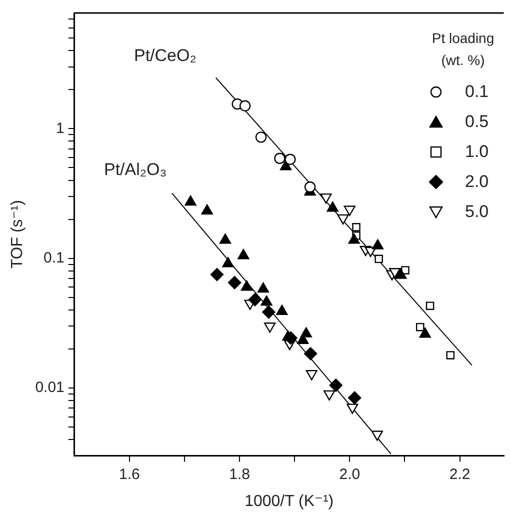  Describe the element at coordinates (459, 474) in the screenshot. I see `x-tick-label: 2.2` at that location.